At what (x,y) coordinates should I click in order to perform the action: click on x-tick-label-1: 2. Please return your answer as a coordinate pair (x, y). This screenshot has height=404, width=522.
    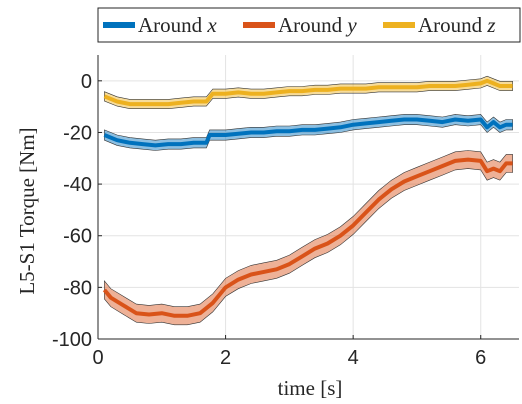
    Looking at the image, I should click on (225, 358).